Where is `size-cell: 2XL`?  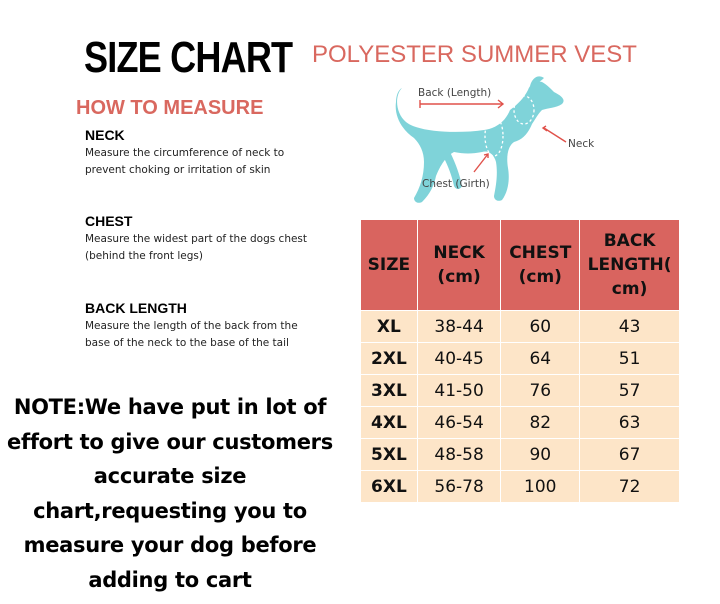 size-cell: 2XL is located at coordinates (389, 358).